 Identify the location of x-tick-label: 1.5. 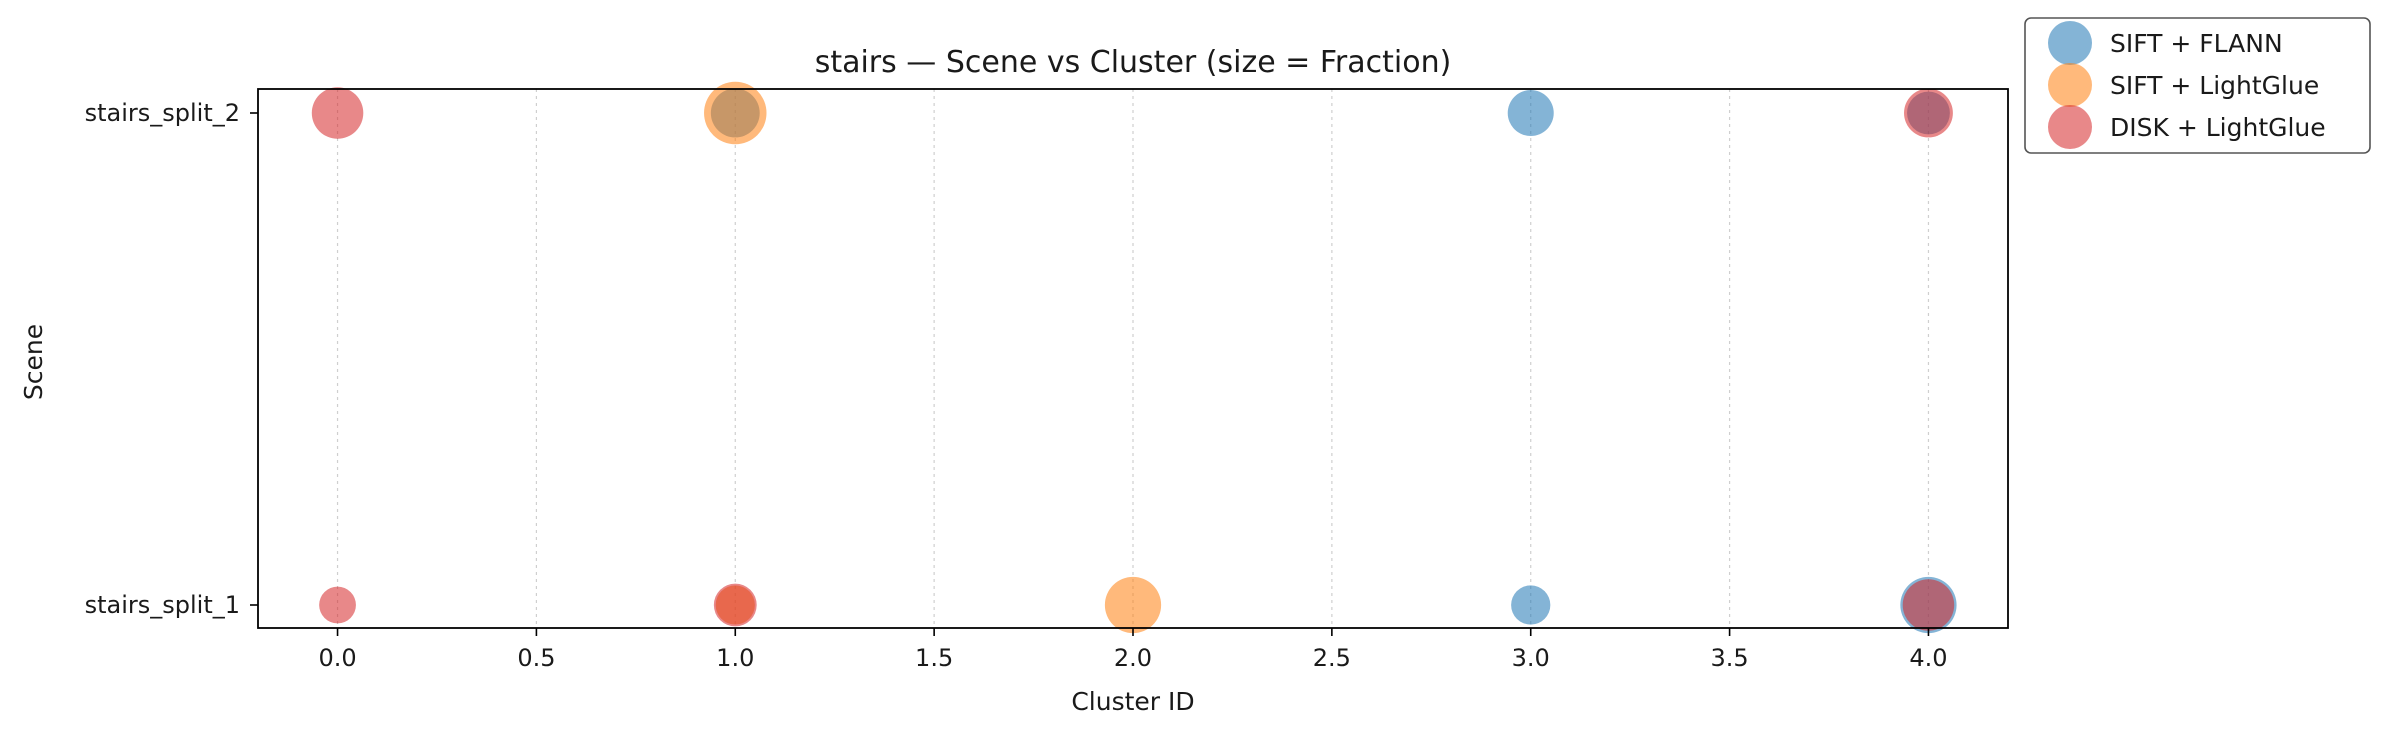
(934, 658).